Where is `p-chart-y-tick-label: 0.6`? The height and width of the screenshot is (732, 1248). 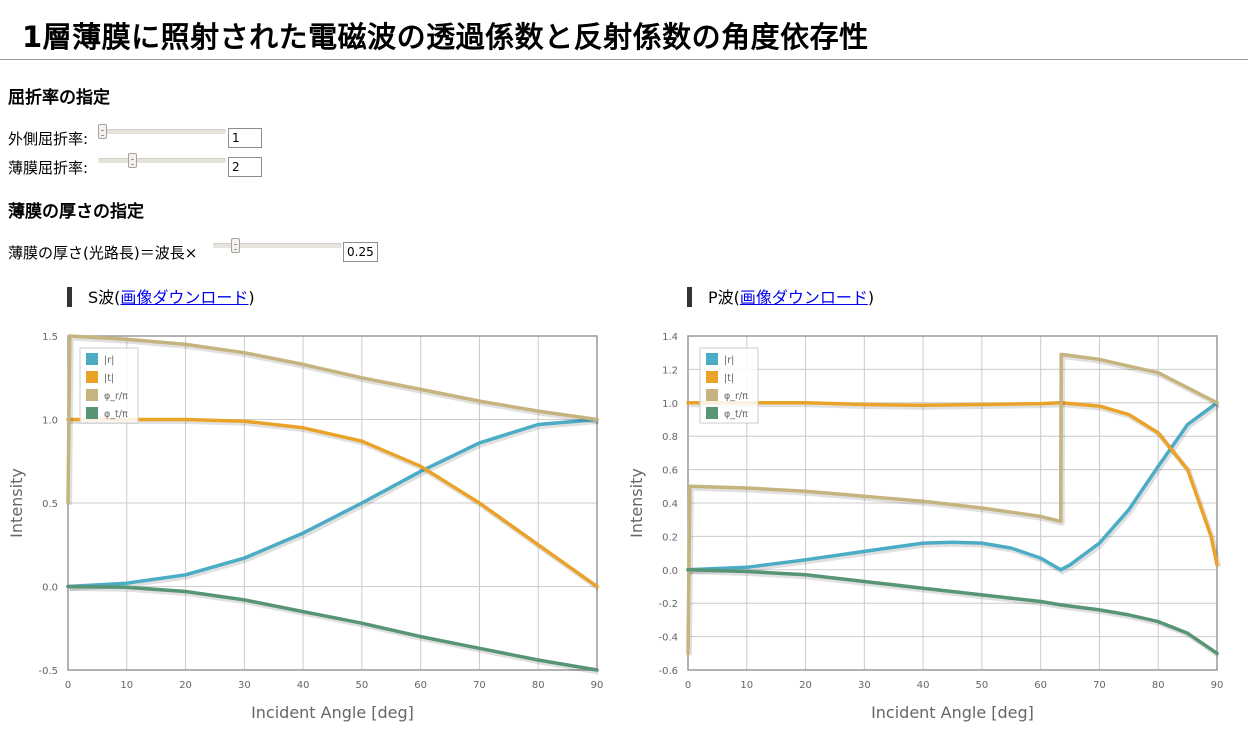 p-chart-y-tick-label: 0.6 is located at coordinates (670, 471).